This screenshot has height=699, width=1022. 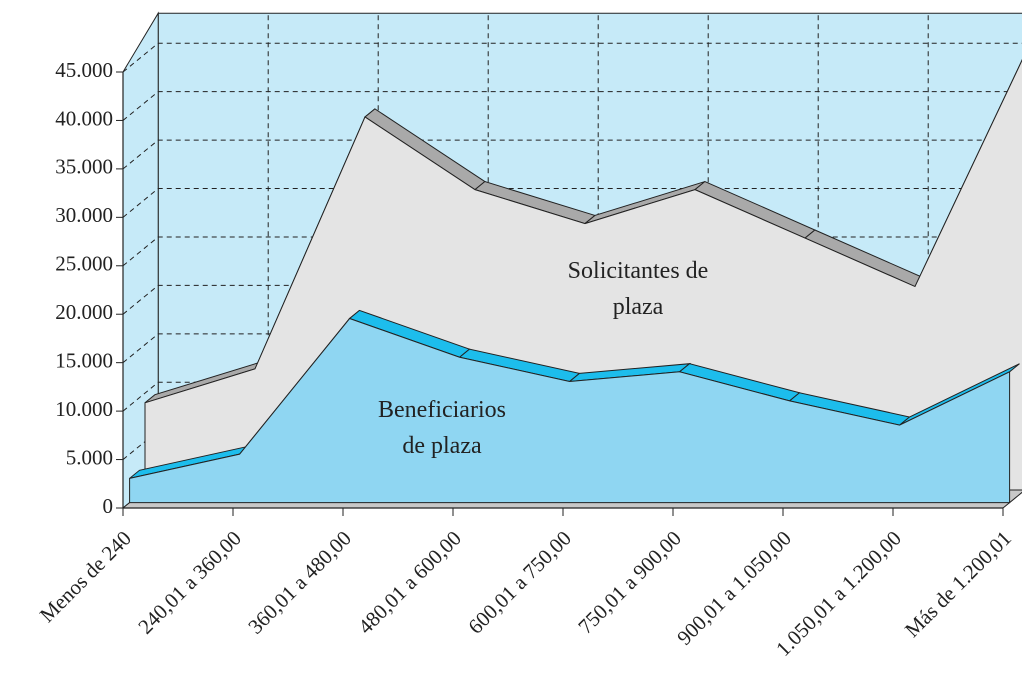 I want to click on series-label-text: Beneficiarios de plaza, so click(x=442, y=428).